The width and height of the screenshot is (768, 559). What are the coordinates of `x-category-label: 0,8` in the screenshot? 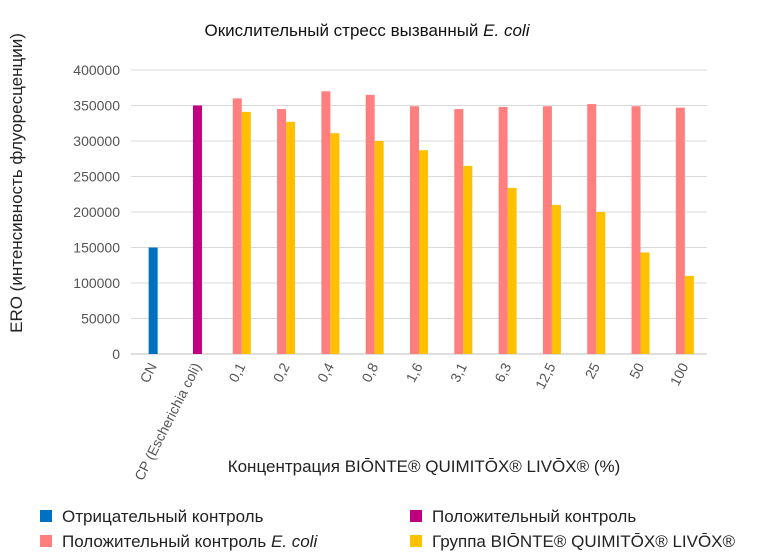 It's located at (369, 372).